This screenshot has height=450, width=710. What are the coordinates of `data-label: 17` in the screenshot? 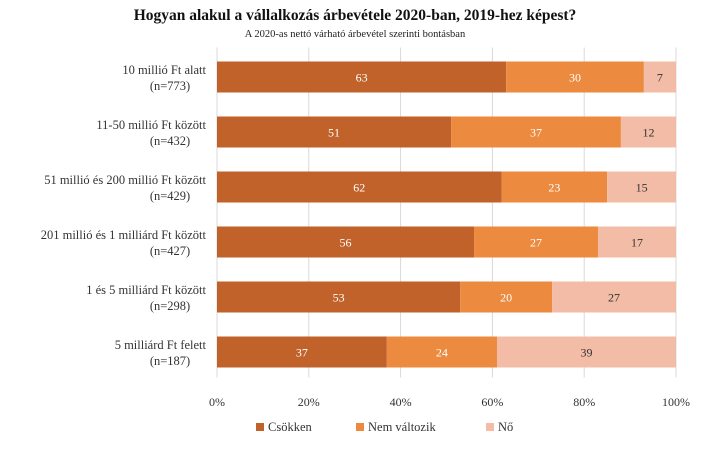 It's located at (637, 243).